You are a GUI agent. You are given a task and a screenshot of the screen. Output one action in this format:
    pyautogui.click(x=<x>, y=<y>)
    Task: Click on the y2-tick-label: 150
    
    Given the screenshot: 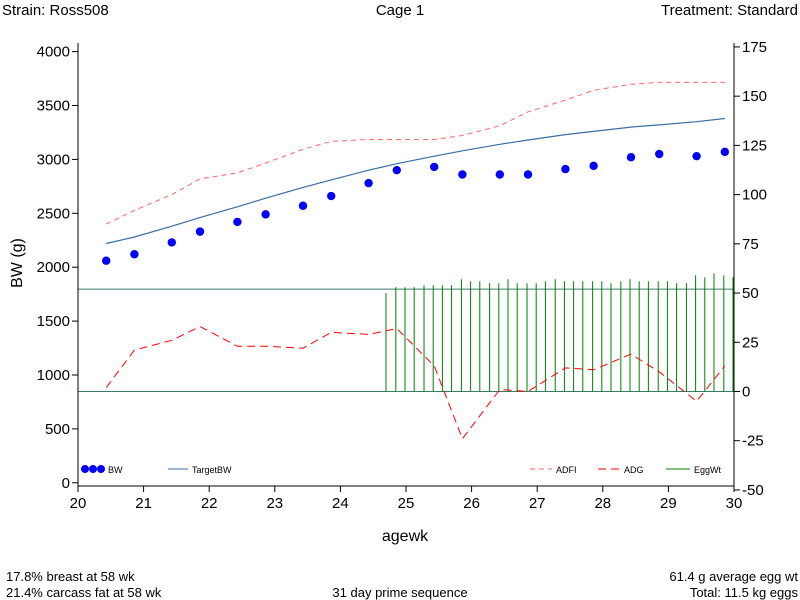 What is the action you would take?
    pyautogui.click(x=754, y=96)
    